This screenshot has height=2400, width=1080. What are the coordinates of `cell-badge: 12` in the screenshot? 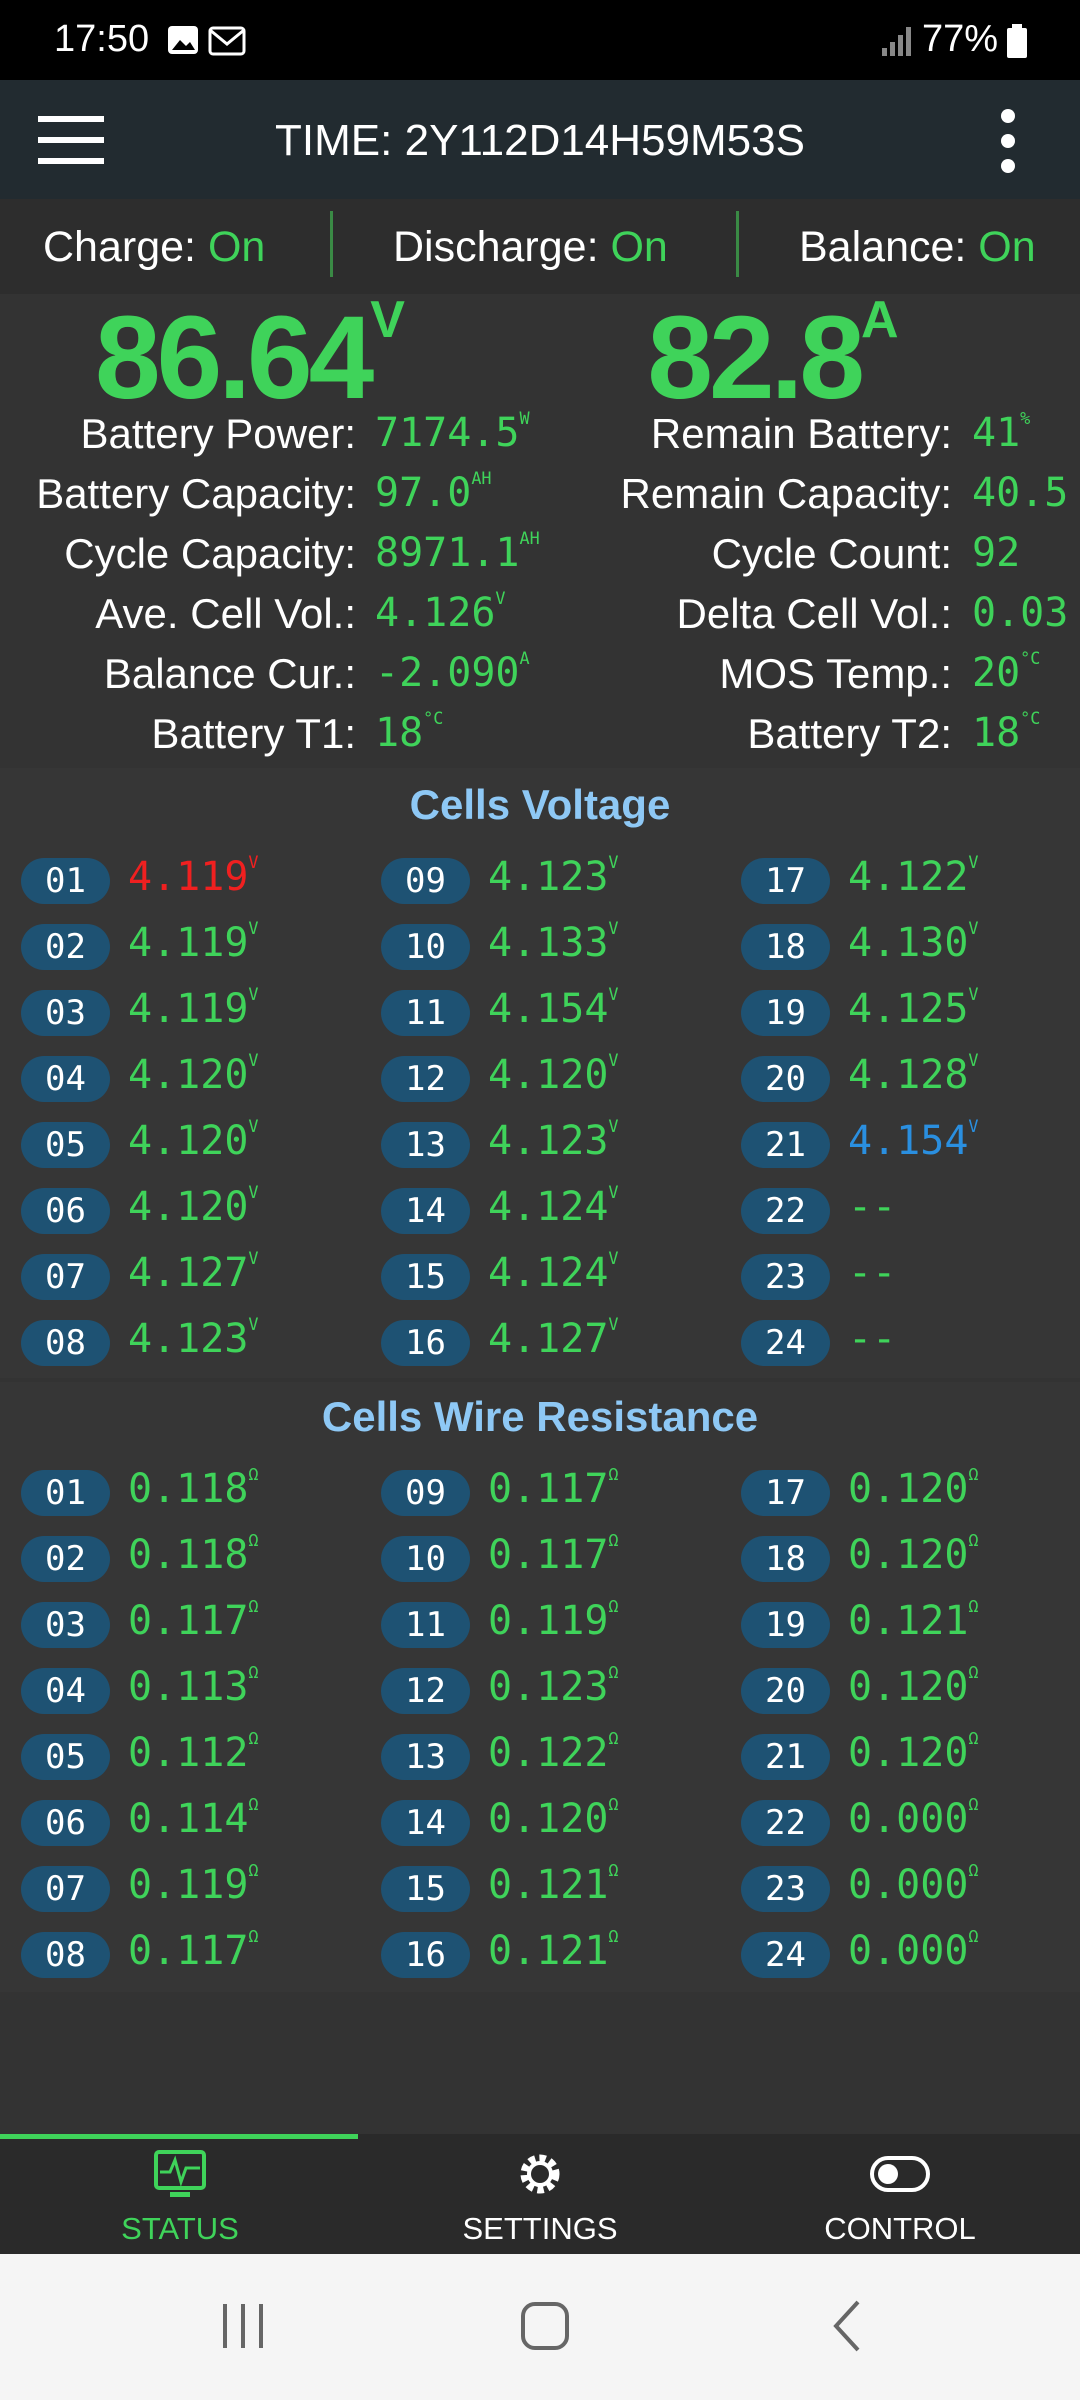 It's located at (425, 1079).